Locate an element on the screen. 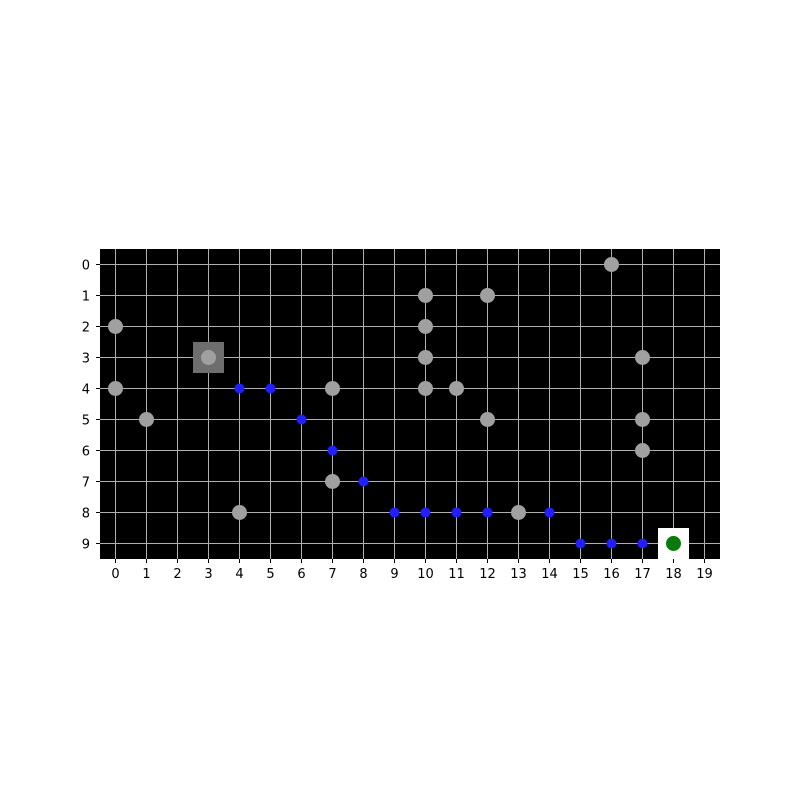  y-tick-label: 6 is located at coordinates (86, 452).